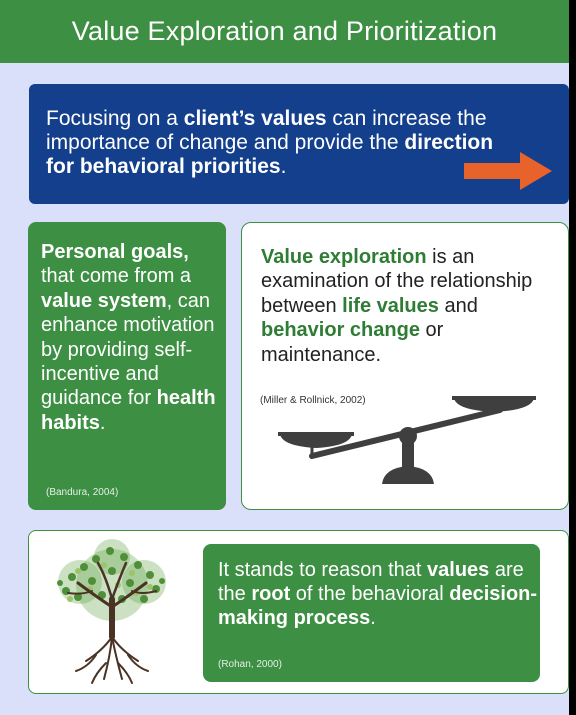 This screenshot has height=715, width=576. I want to click on arrow-right-icon, so click(508, 171).